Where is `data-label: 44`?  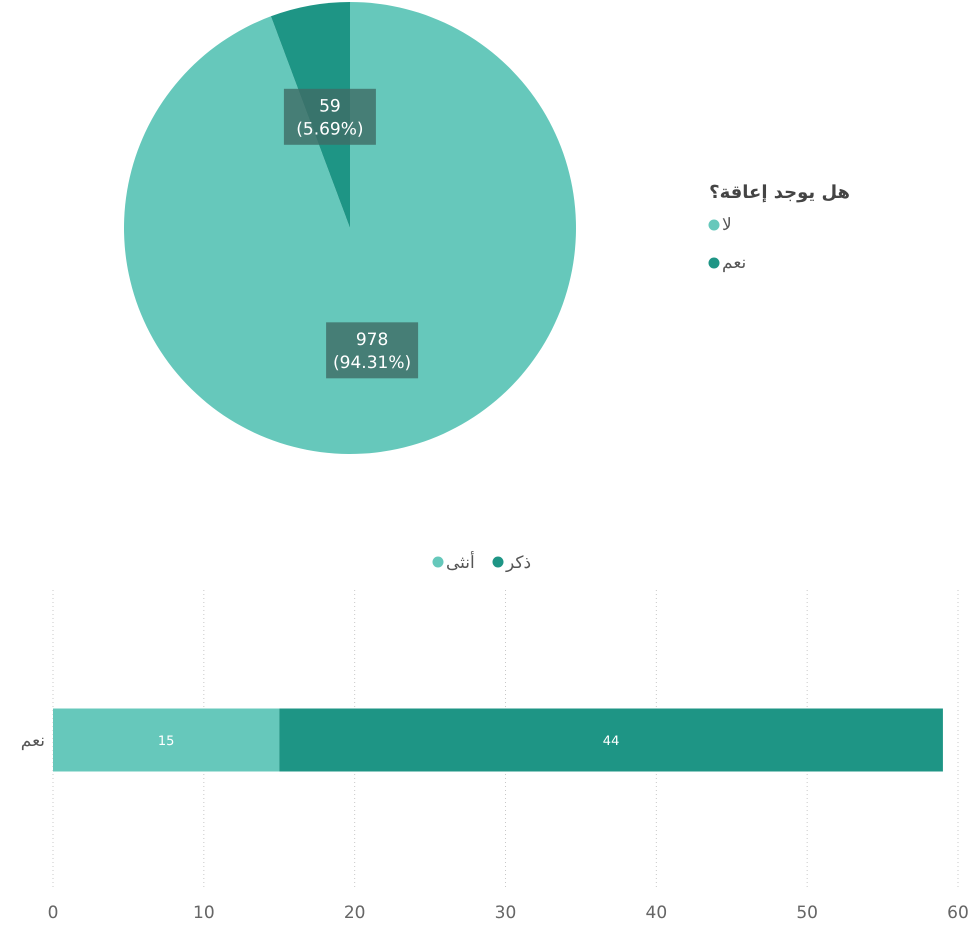 data-label: 44 is located at coordinates (611, 741).